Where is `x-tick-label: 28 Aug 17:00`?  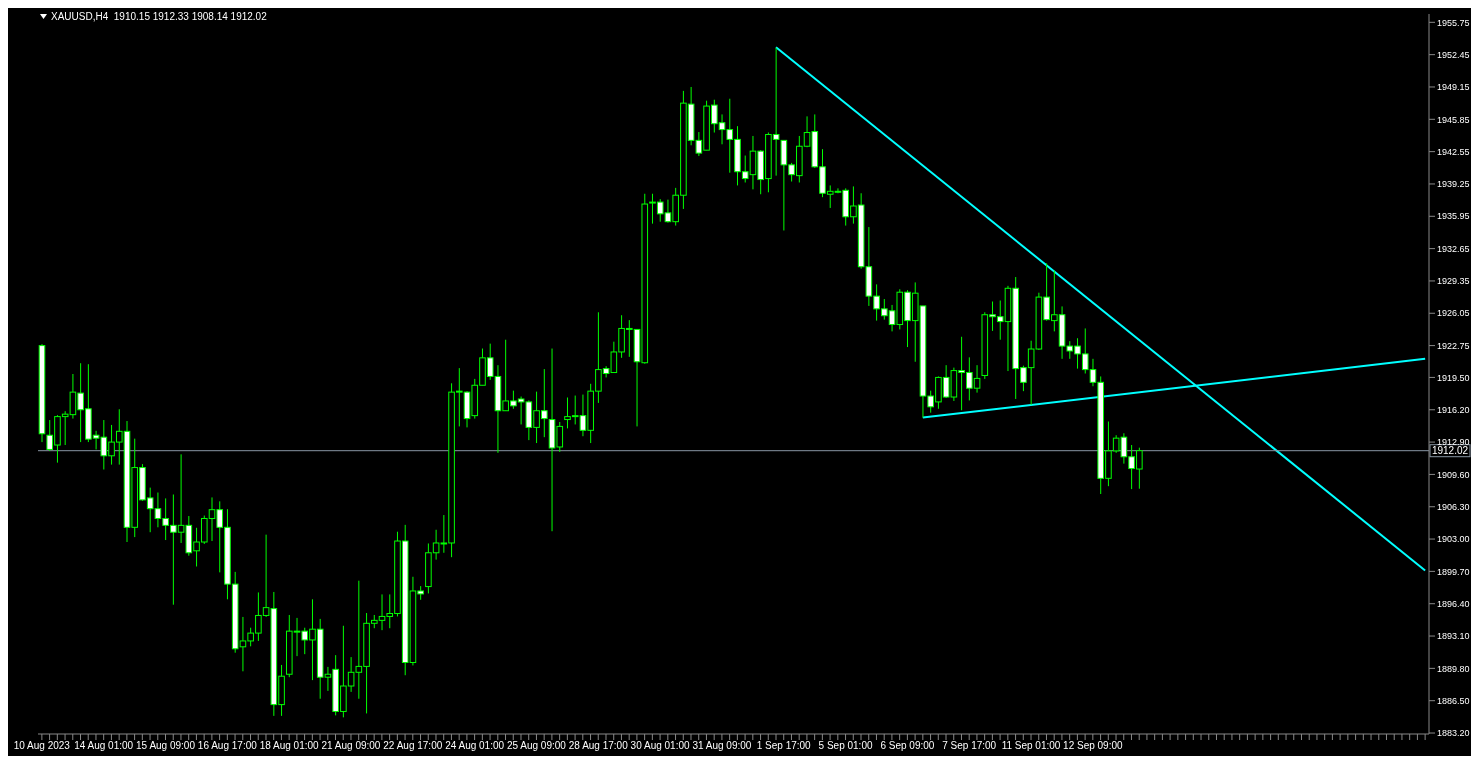 x-tick-label: 28 Aug 17:00 is located at coordinates (598, 746).